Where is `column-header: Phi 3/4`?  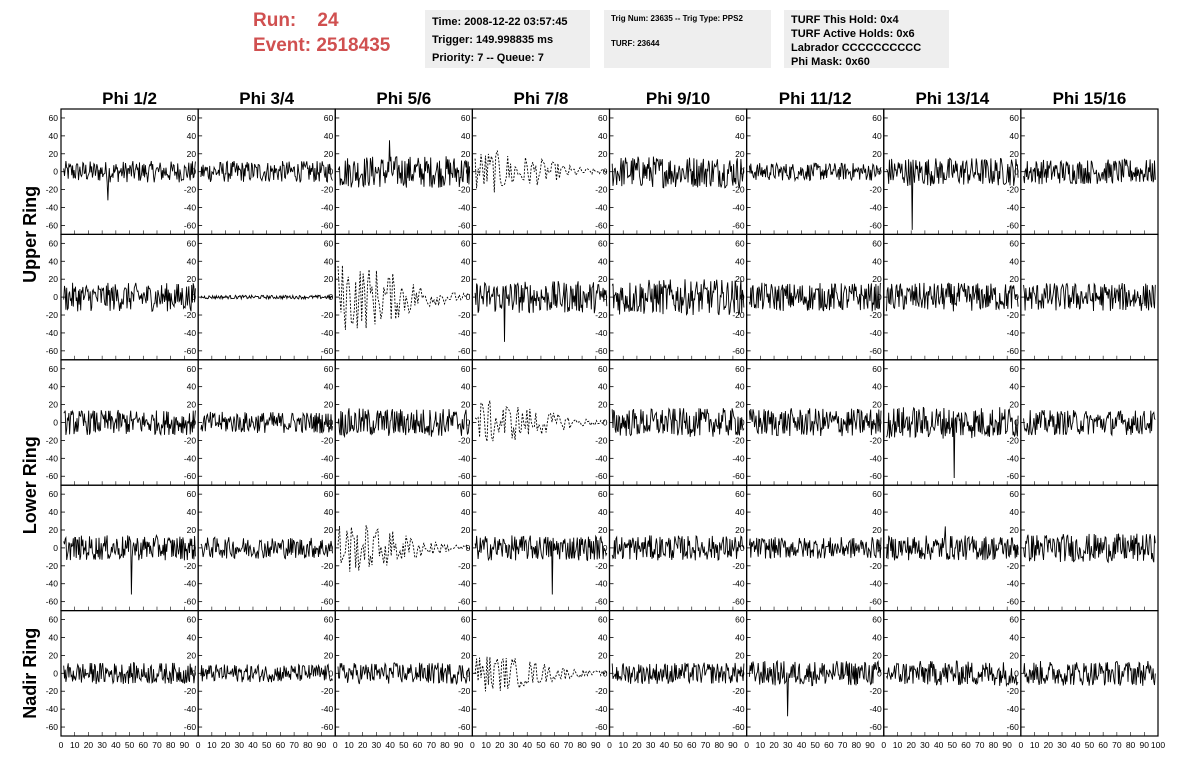
column-header: Phi 3/4 is located at coordinates (266, 98).